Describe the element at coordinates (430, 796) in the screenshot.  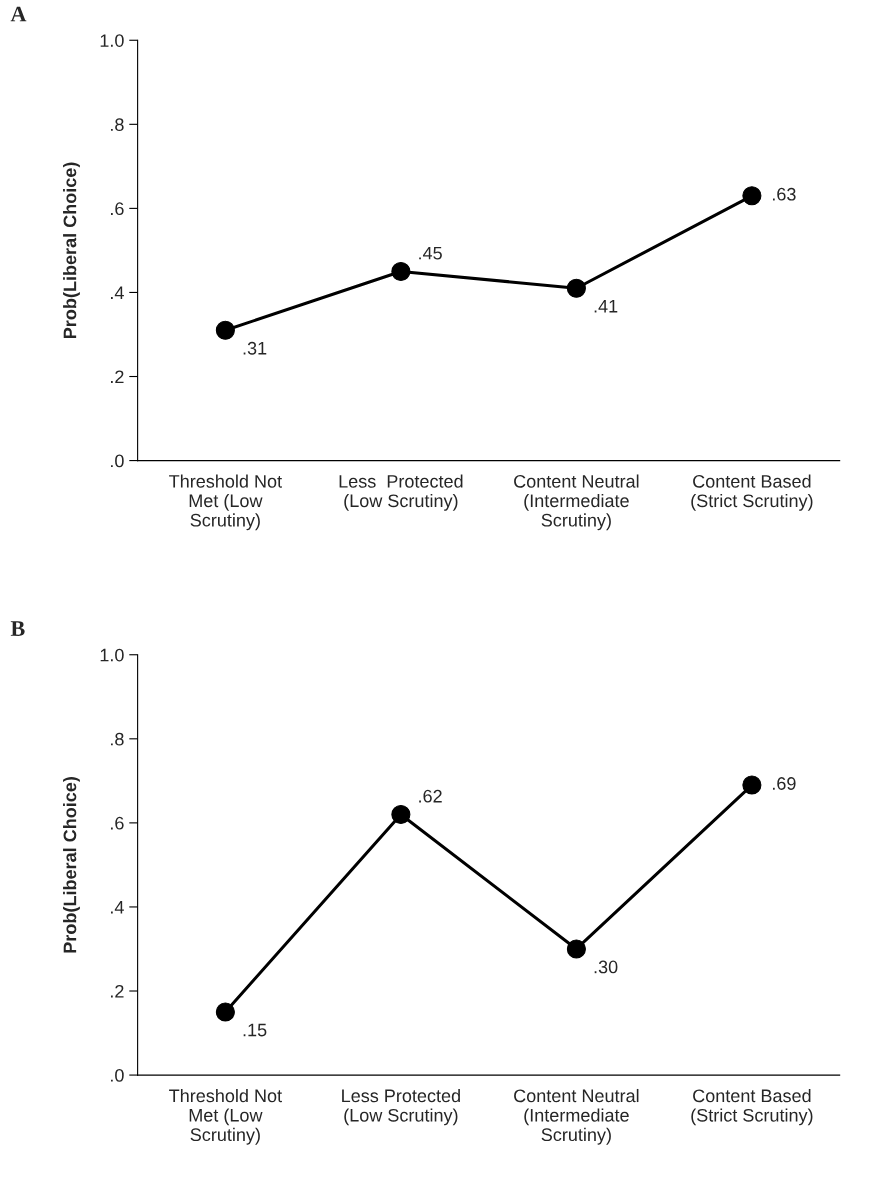
I see `data-label: .62` at that location.